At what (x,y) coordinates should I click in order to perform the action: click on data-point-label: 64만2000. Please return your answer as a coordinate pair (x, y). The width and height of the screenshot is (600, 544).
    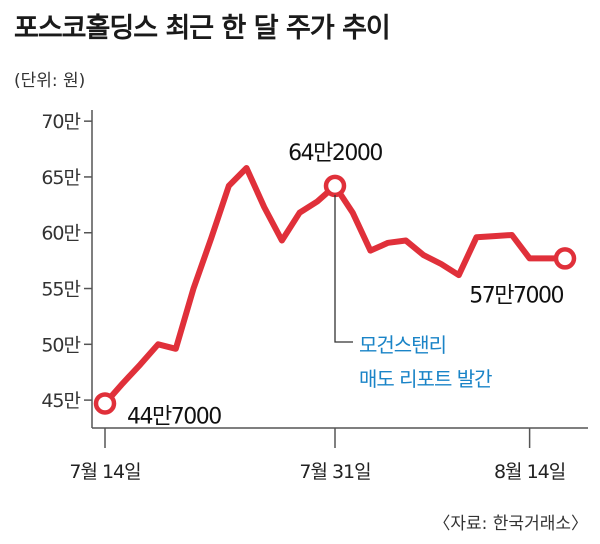
    Looking at the image, I should click on (335, 153).